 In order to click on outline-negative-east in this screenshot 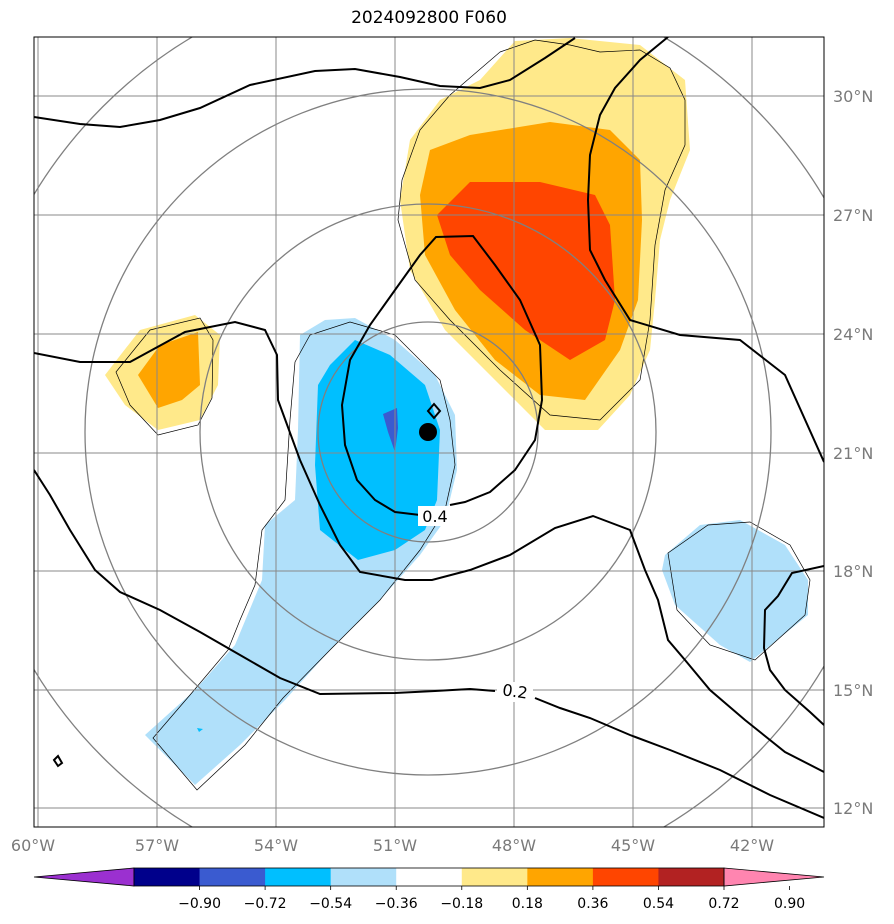, I will do `click(739, 591)`.